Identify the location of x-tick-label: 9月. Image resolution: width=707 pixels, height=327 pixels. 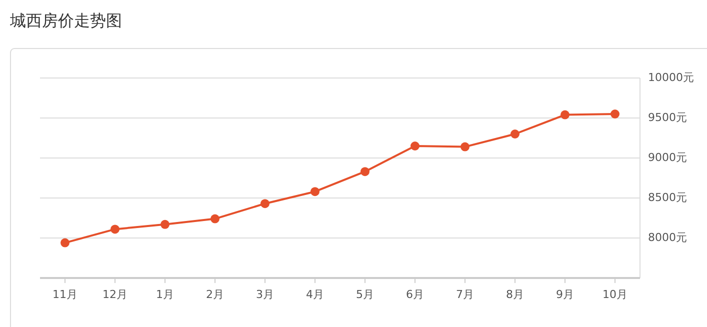
(565, 294).